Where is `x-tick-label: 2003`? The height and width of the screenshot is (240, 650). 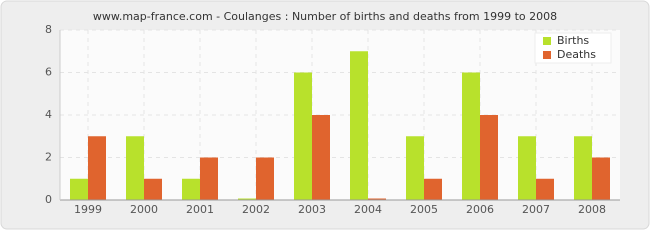
x-tick-label: 2003 is located at coordinates (312, 209).